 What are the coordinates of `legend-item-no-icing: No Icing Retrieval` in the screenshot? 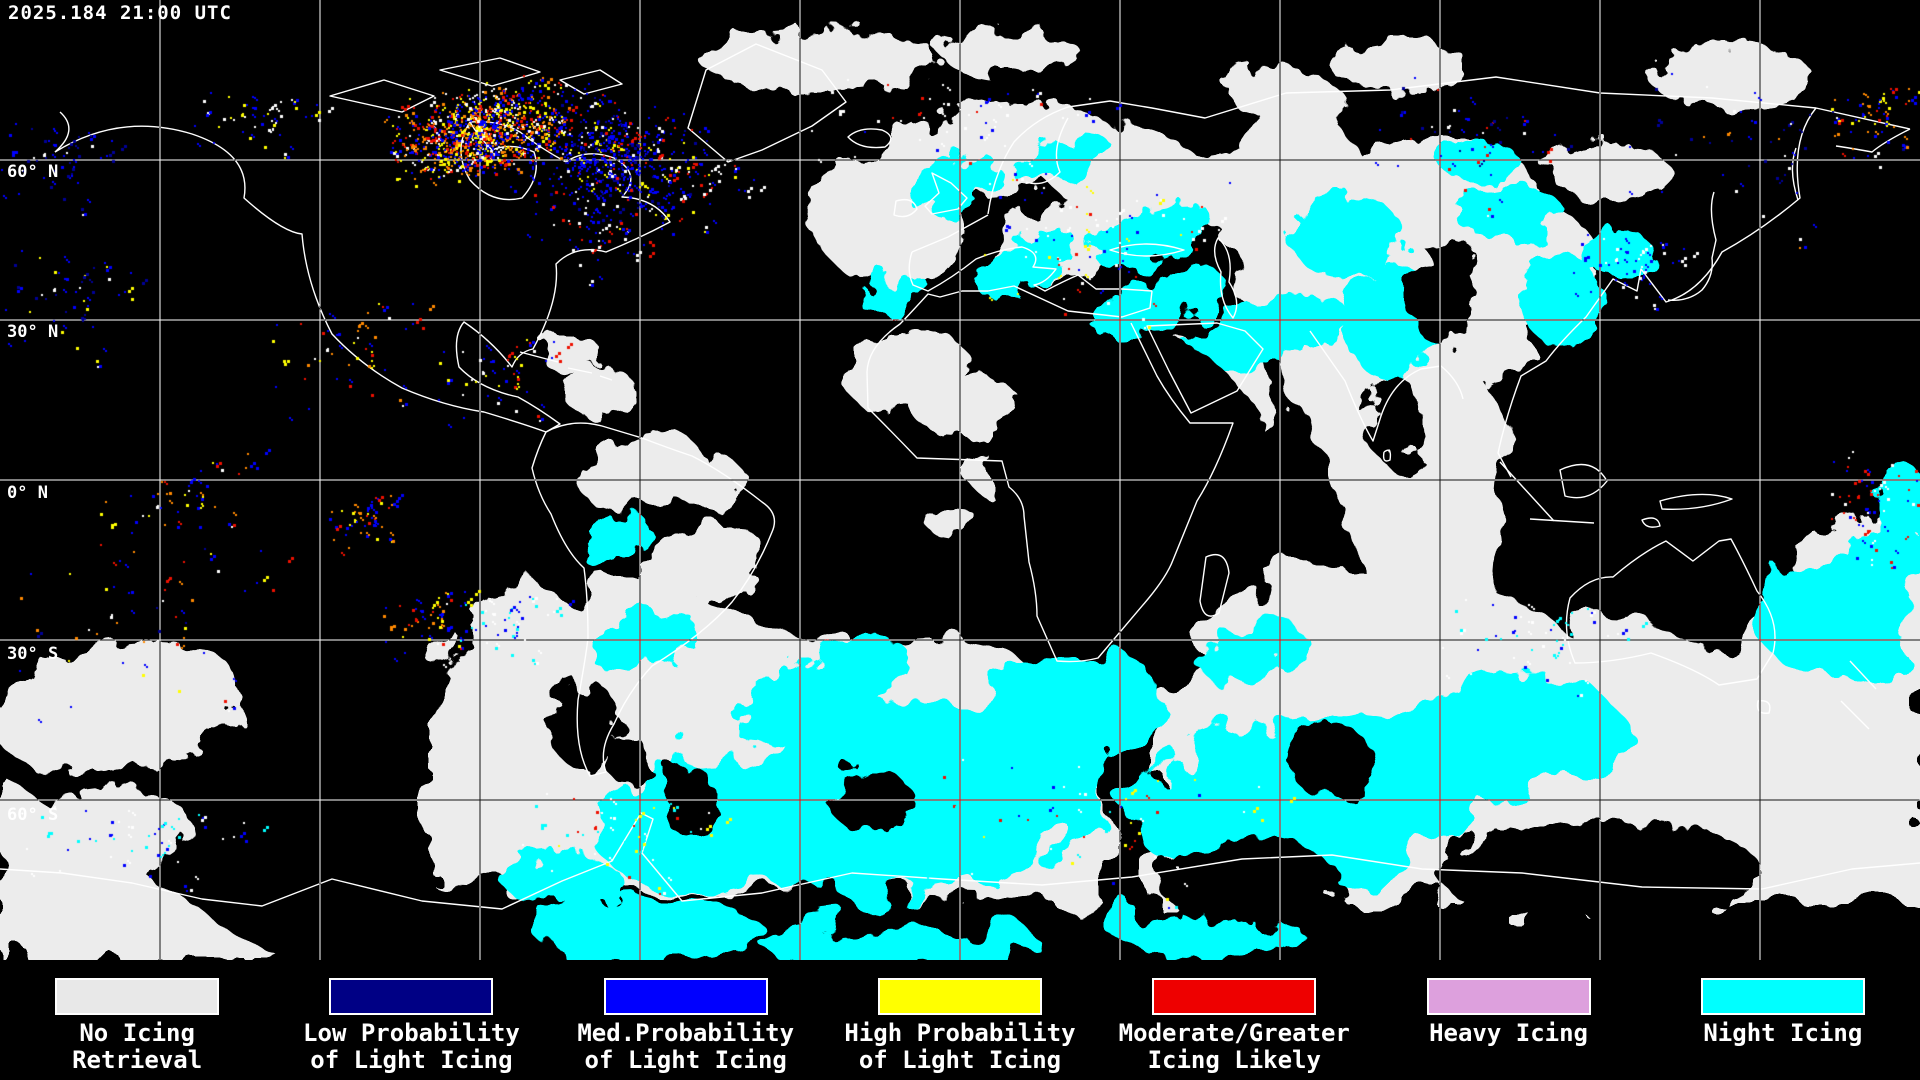 It's located at (137, 1020).